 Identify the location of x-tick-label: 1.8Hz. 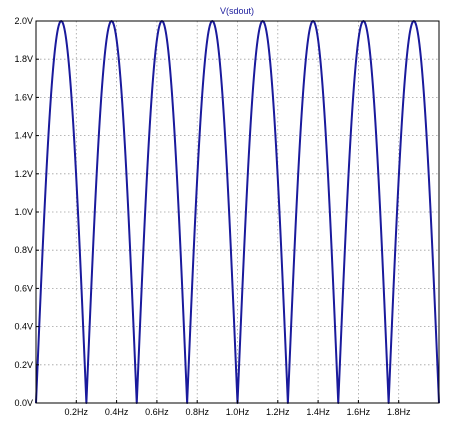
(399, 412).